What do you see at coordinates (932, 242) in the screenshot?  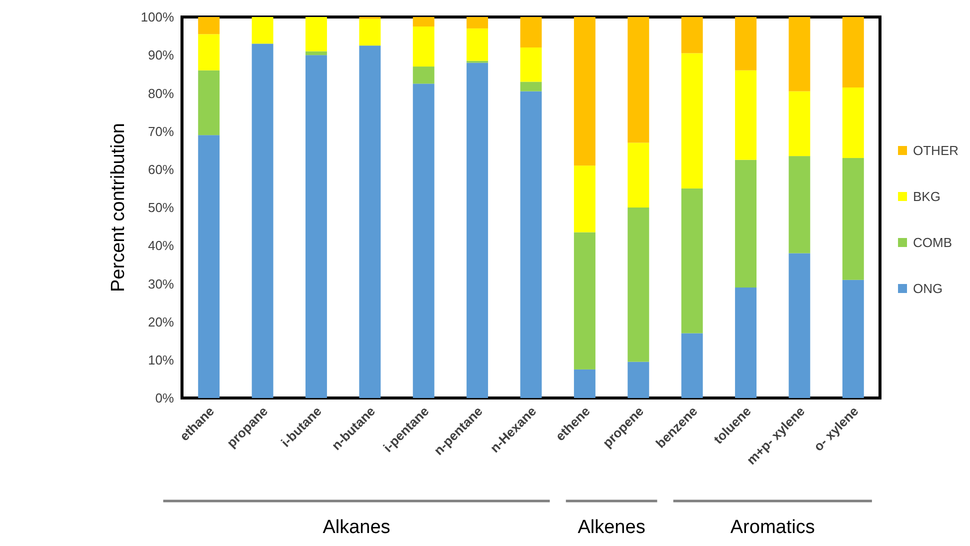 I see `legend-label: COMB` at bounding box center [932, 242].